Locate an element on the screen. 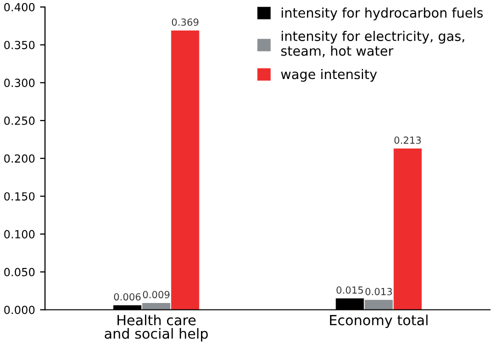 This screenshot has width=500, height=350. data-label: 0.369 is located at coordinates (185, 22).